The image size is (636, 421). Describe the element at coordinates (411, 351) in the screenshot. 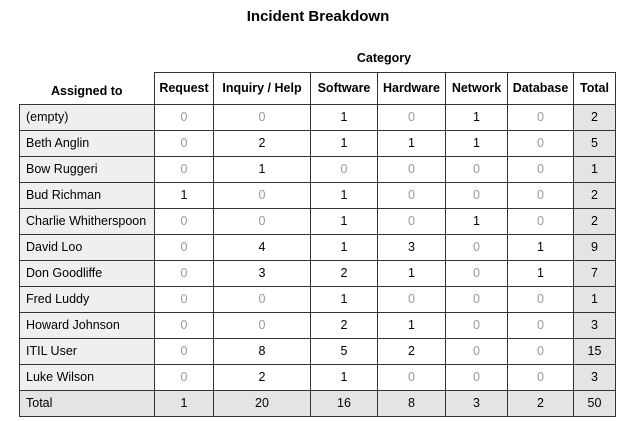

I see `cell-hardware: 2` at that location.